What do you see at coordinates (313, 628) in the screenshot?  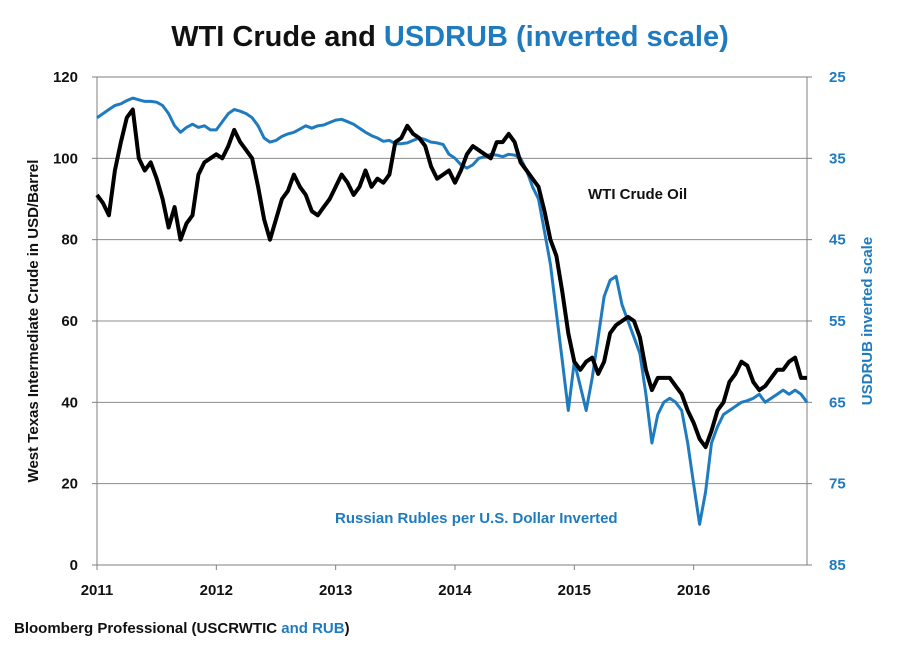 I see `source-part2: and RUB` at bounding box center [313, 628].